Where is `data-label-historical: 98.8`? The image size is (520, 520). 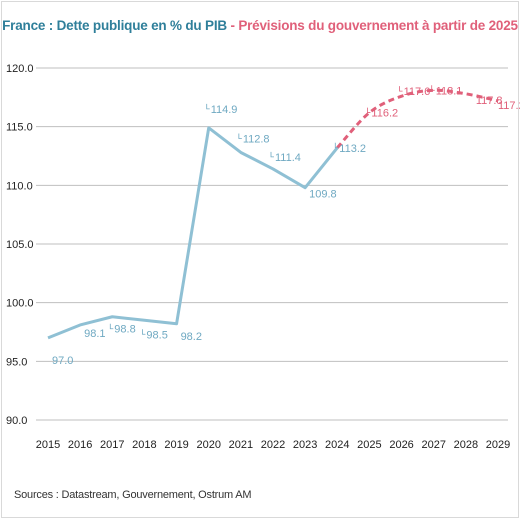 data-label-historical: 98.8 is located at coordinates (124, 330).